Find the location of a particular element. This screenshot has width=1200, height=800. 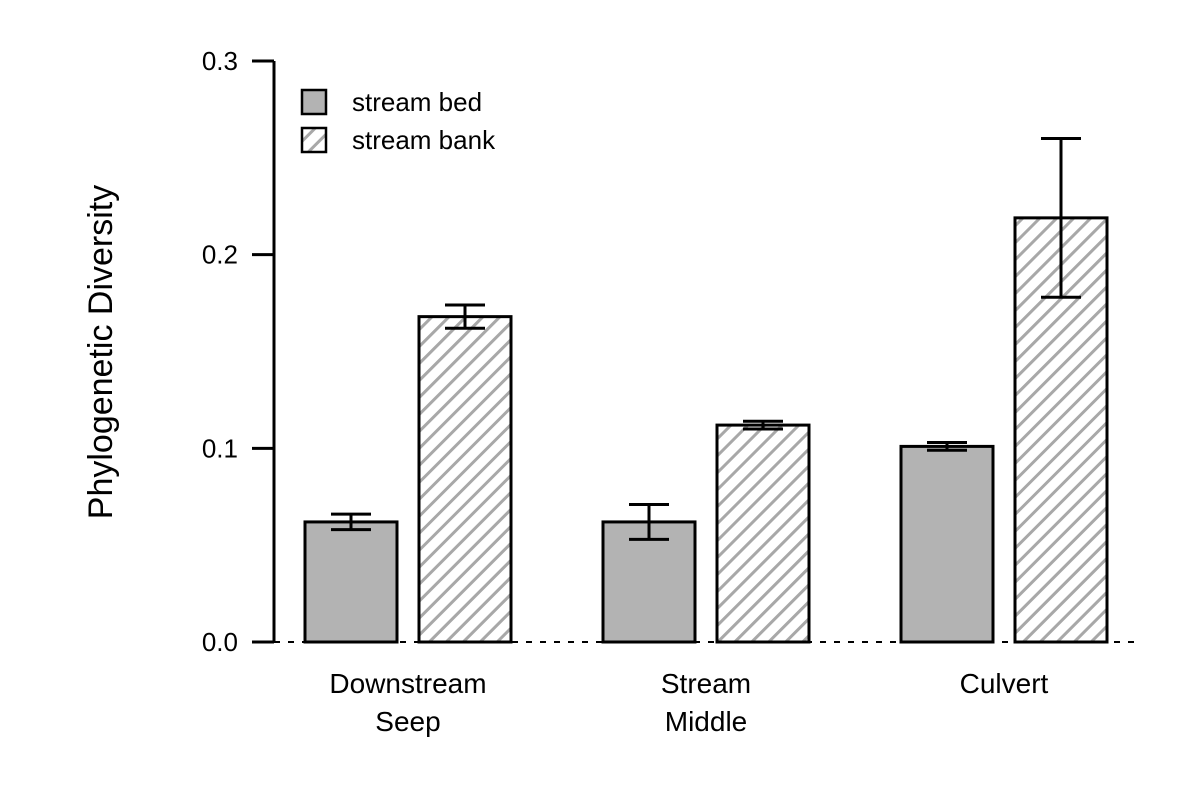

category-label: Stream is located at coordinates (706, 683).